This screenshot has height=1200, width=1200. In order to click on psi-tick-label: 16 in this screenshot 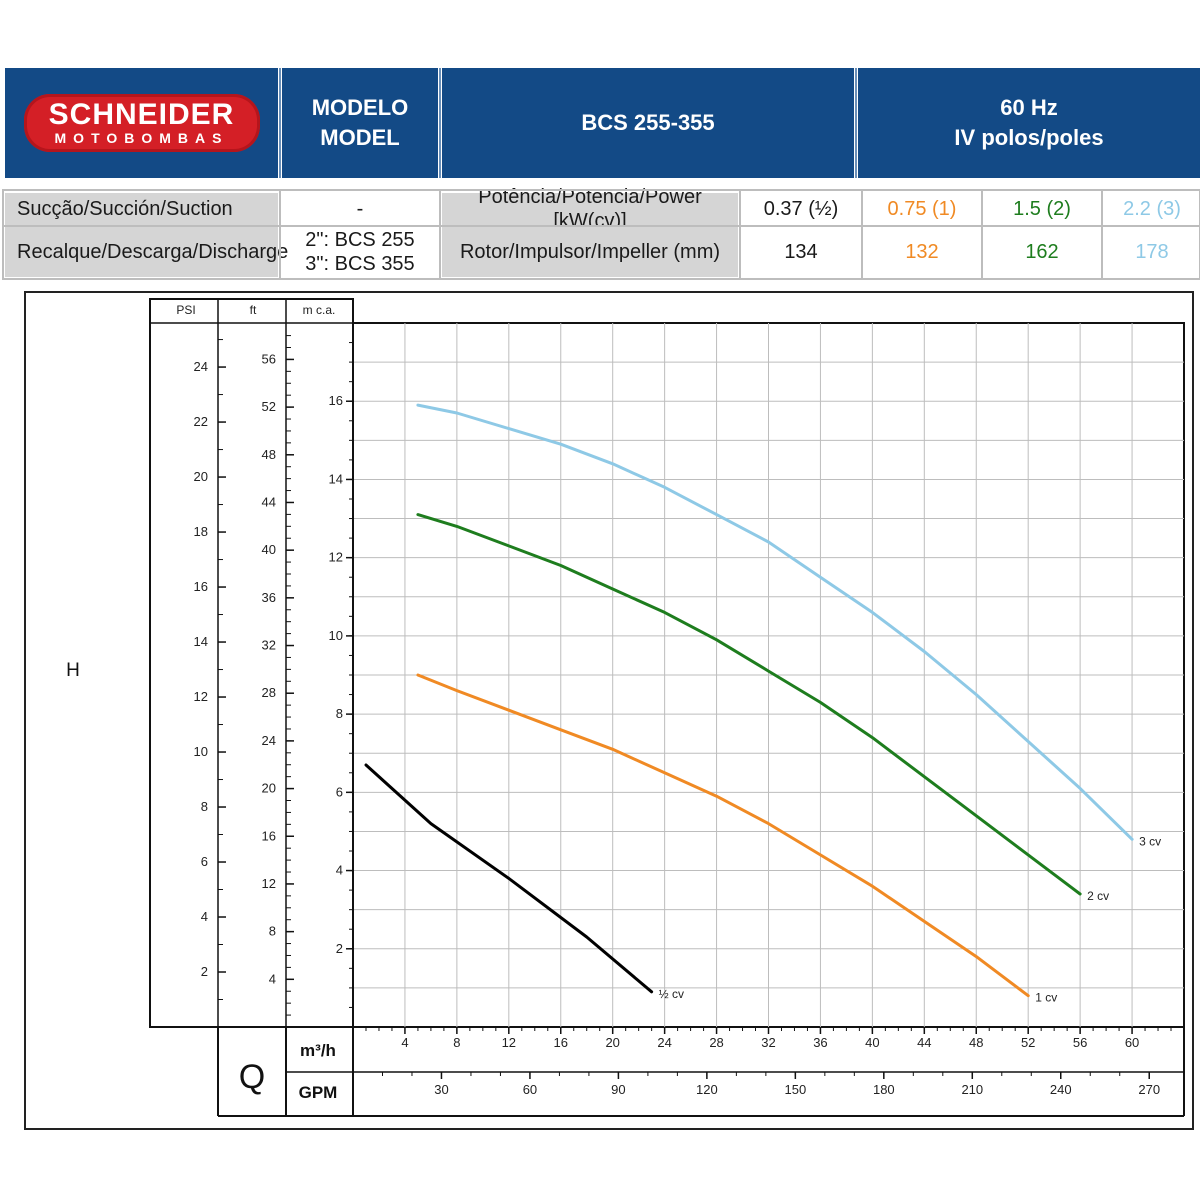, I will do `click(201, 586)`.